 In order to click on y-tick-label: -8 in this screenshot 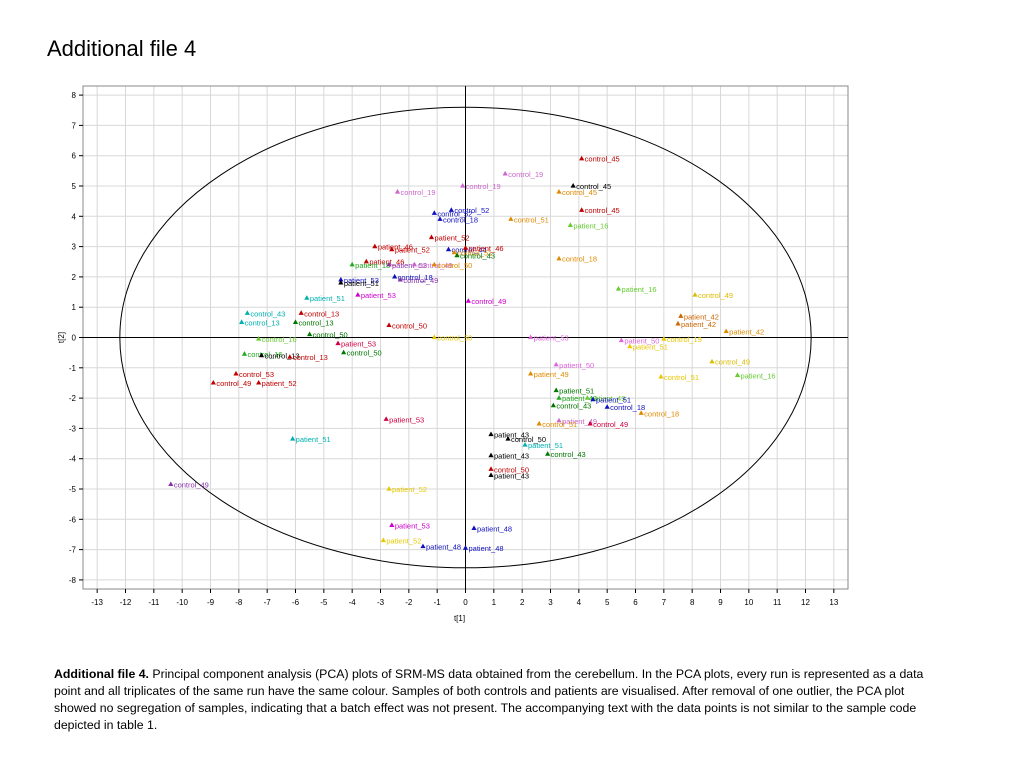, I will do `click(73, 580)`.